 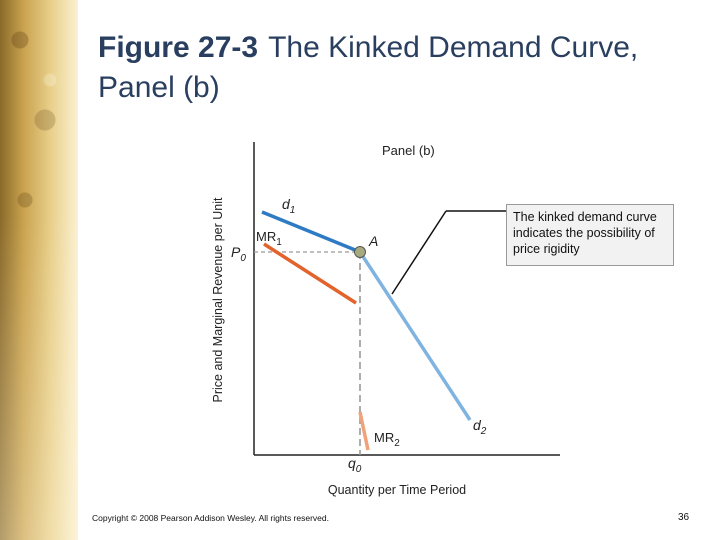 I want to click on mr-curve-mr2, so click(x=364, y=431).